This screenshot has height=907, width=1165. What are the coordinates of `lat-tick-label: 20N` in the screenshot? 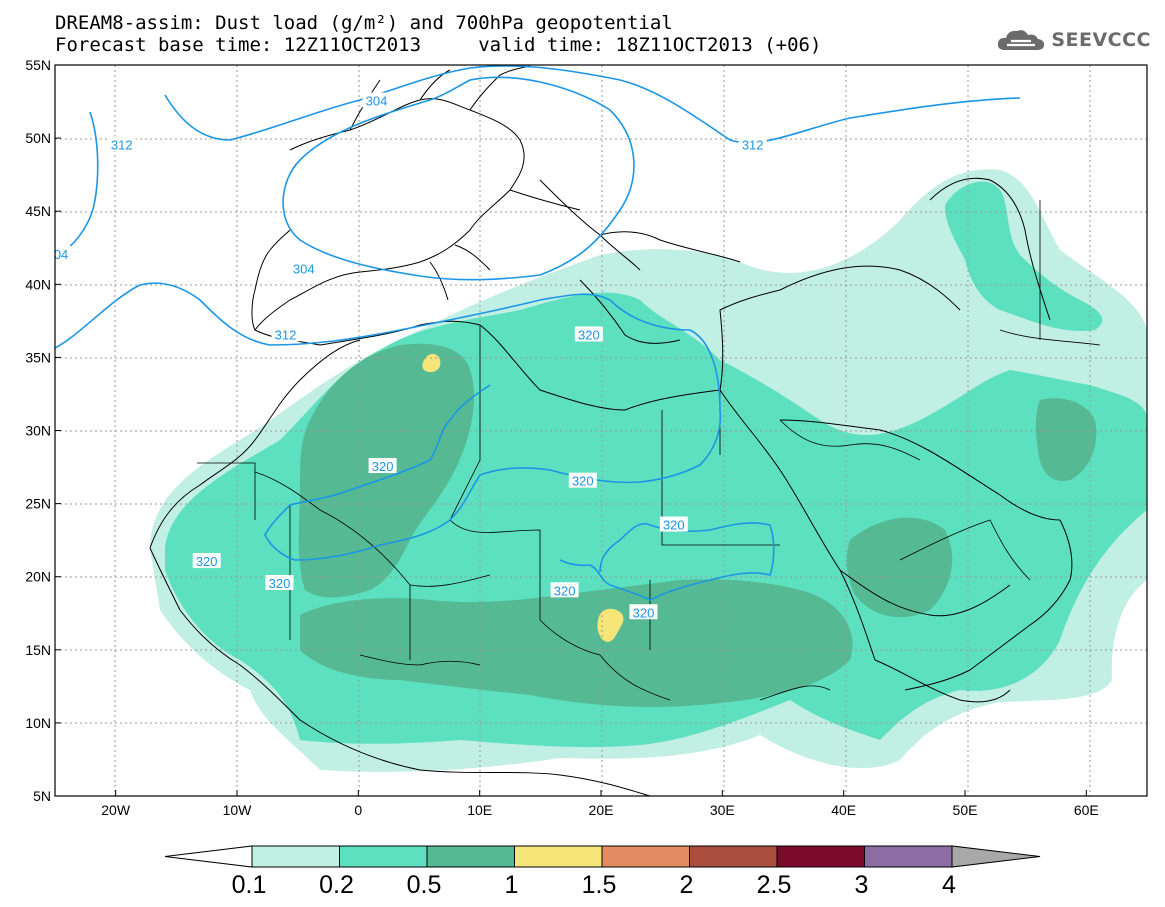 It's located at (38, 577).